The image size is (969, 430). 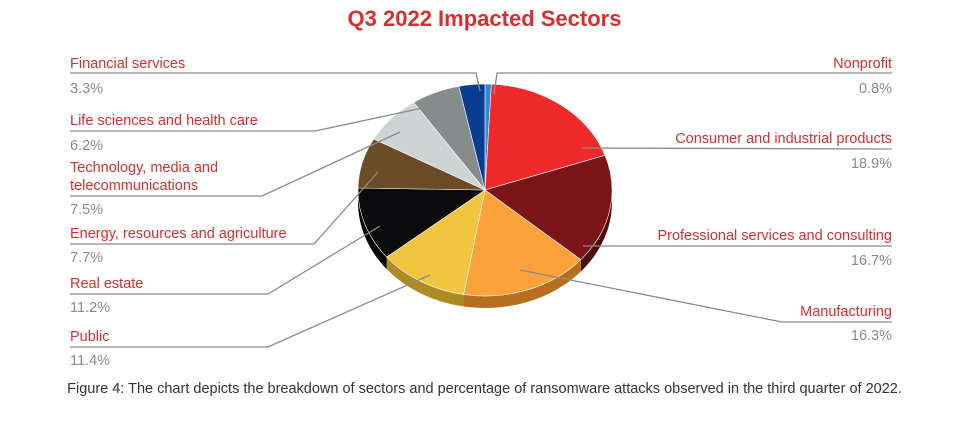 What do you see at coordinates (472, 137) in the screenshot?
I see `pie-slice-financial-services` at bounding box center [472, 137].